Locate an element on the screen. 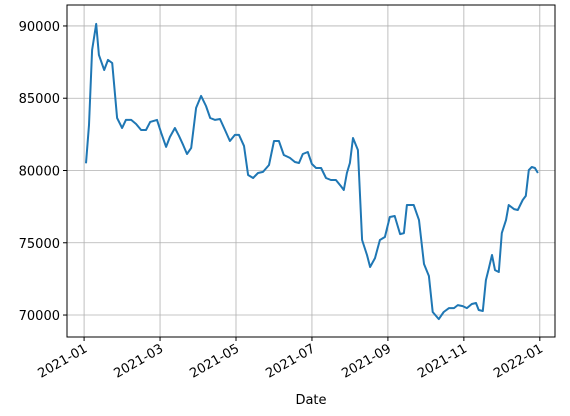  y-tick-label: 85000 is located at coordinates (39, 99).